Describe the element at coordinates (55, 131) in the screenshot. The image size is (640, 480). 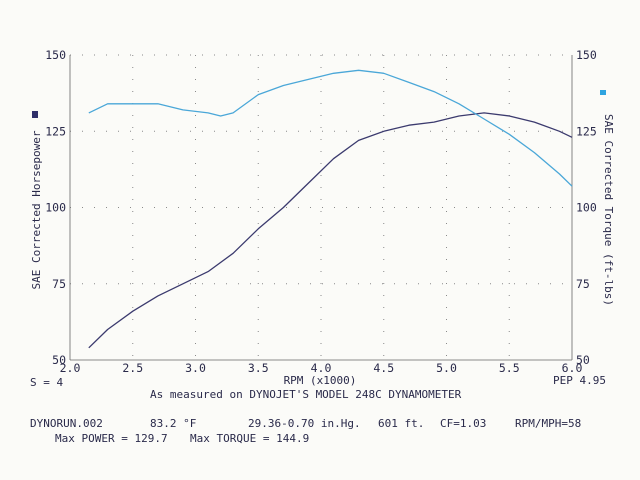
I see `y-tick-label-left: 125` at that location.